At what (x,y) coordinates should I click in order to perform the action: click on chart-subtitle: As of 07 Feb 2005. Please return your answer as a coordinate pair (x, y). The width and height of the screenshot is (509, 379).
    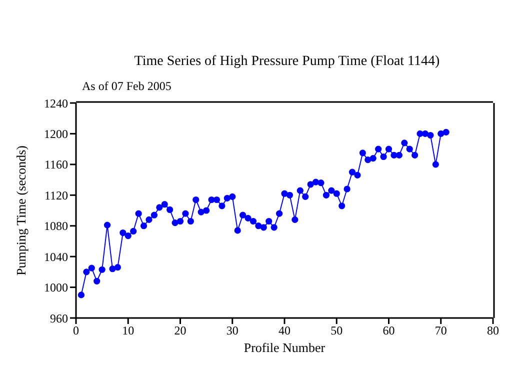
    Looking at the image, I should click on (127, 86).